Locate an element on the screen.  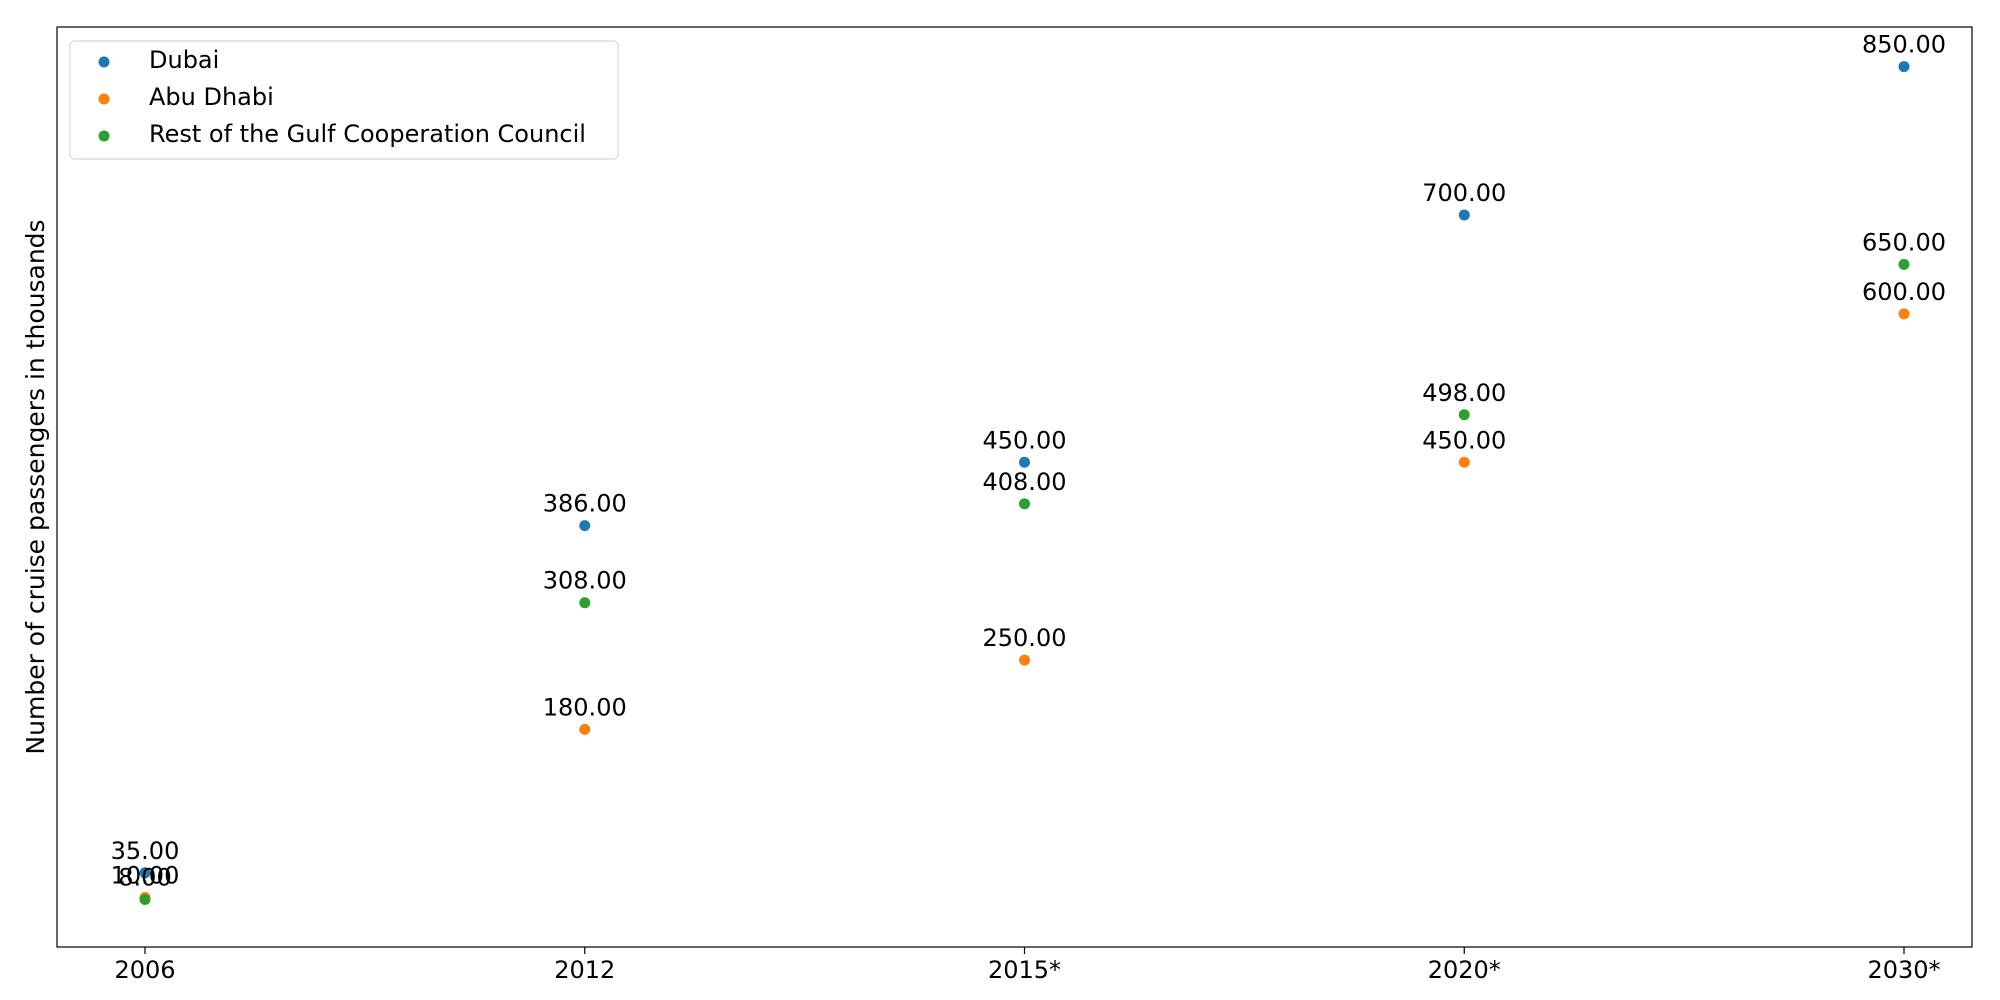
data-label-rest-of-the-gulf-cooperation-council: 498.00 is located at coordinates (1464, 393).